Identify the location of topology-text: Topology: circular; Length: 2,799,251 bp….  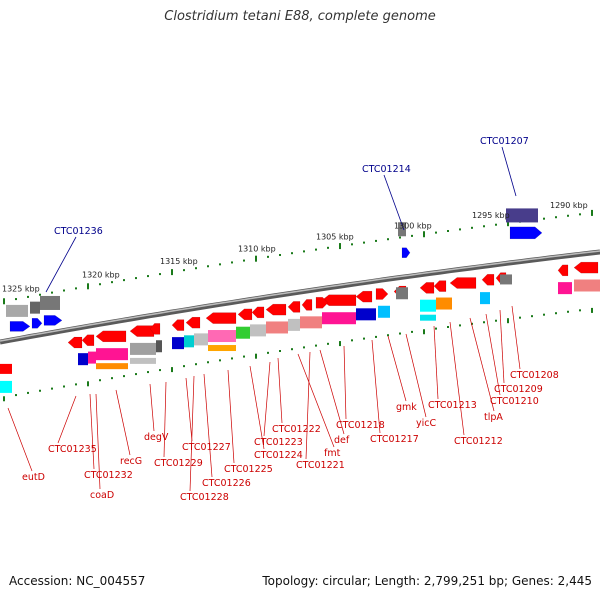
(427, 581).